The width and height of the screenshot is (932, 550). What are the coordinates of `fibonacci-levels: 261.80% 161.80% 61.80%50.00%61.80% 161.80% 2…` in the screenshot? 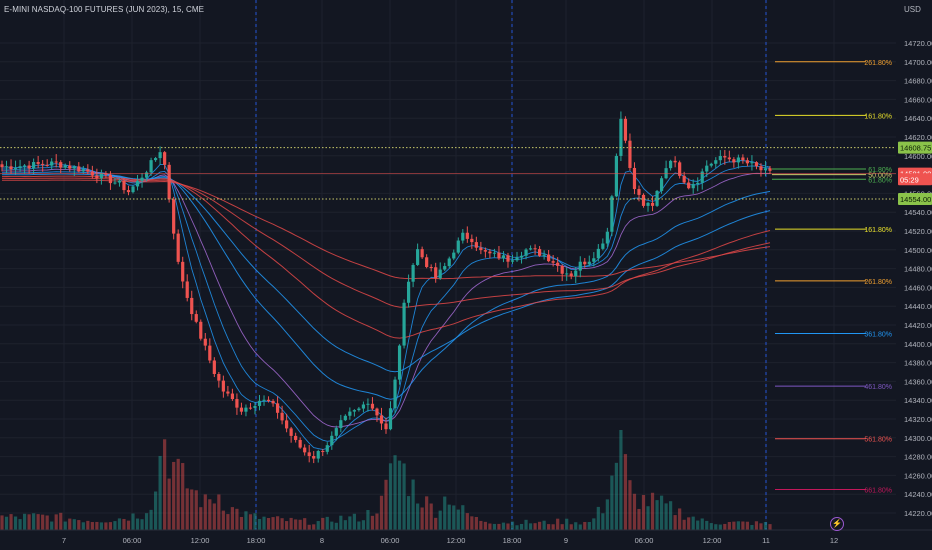 It's located at (832, 277).